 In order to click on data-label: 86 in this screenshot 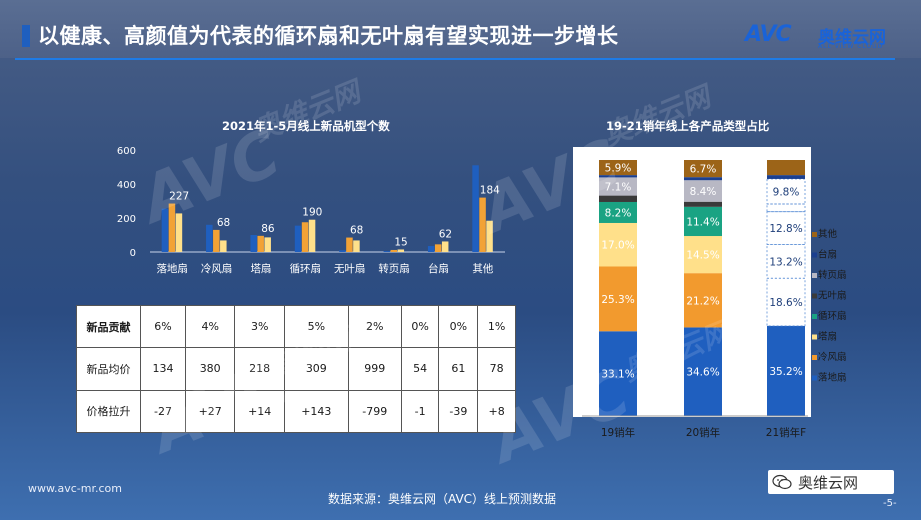, I will do `click(268, 229)`.